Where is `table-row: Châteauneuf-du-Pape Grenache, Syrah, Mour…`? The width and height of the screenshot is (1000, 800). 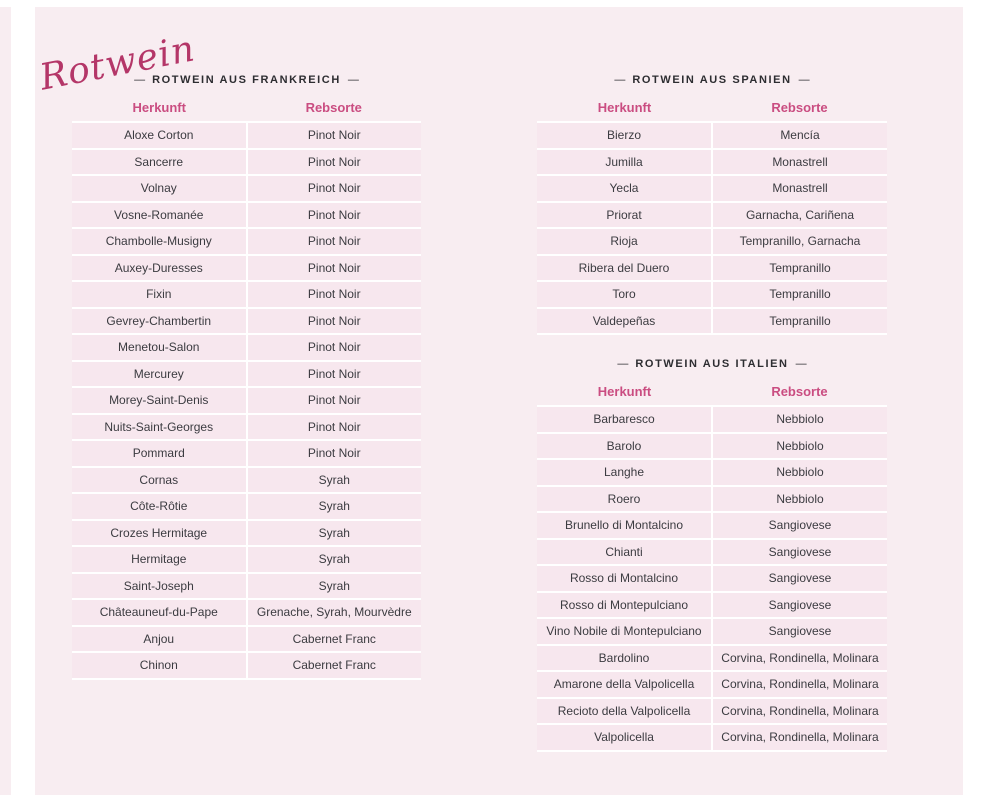
table-row: Châteauneuf-du-Pape Grenache, Syrah, Mour… is located at coordinates (246, 613).